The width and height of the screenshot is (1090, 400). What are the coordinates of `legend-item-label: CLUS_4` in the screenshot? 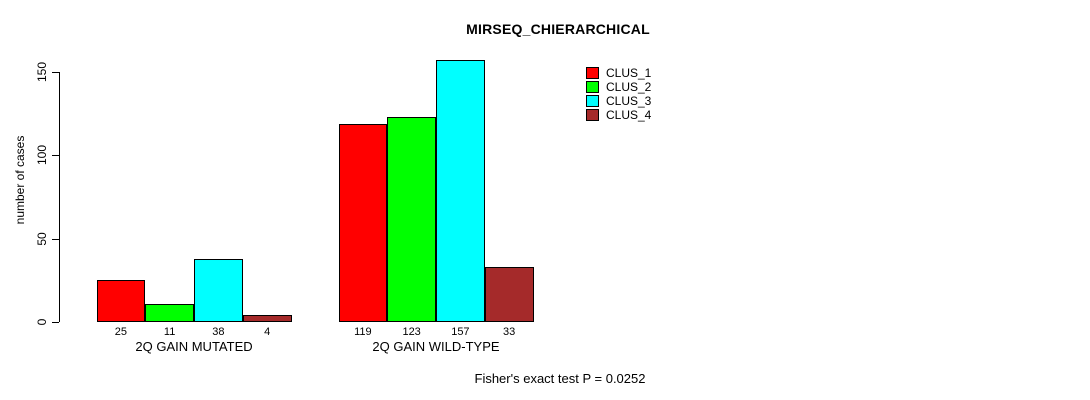 It's located at (629, 115).